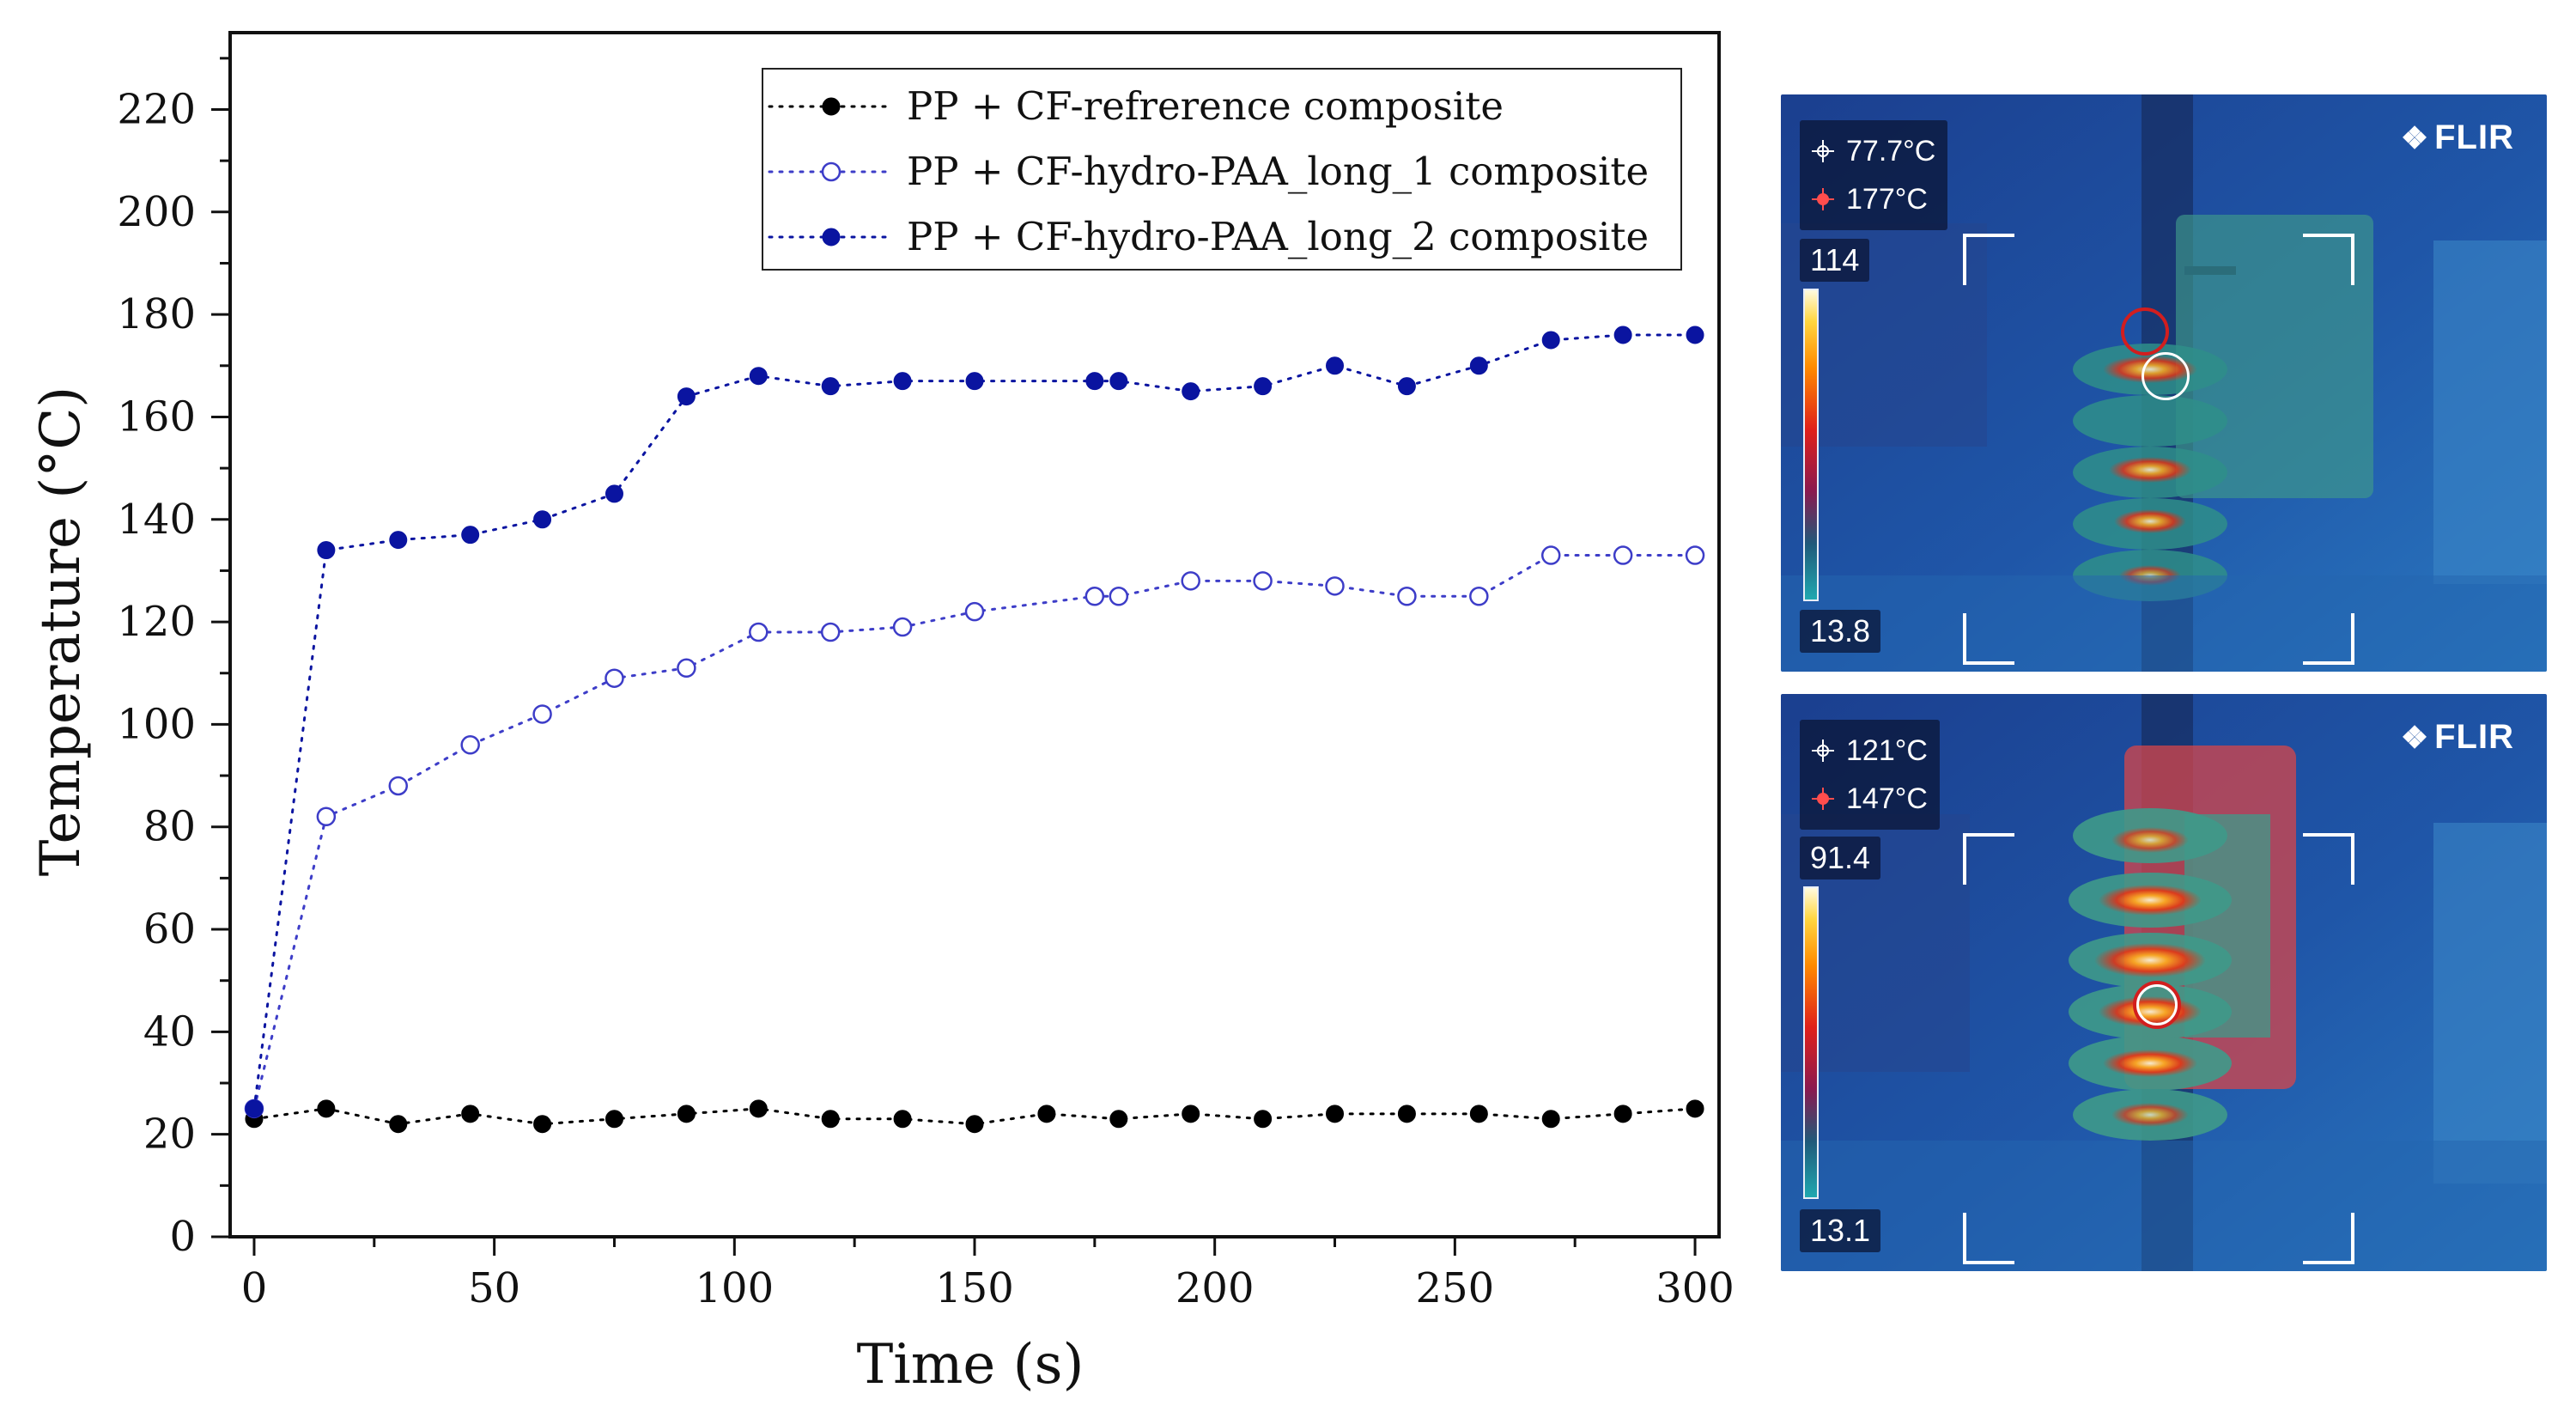  Describe the element at coordinates (156, 724) in the screenshot. I see `y-tick-label: 100` at that location.